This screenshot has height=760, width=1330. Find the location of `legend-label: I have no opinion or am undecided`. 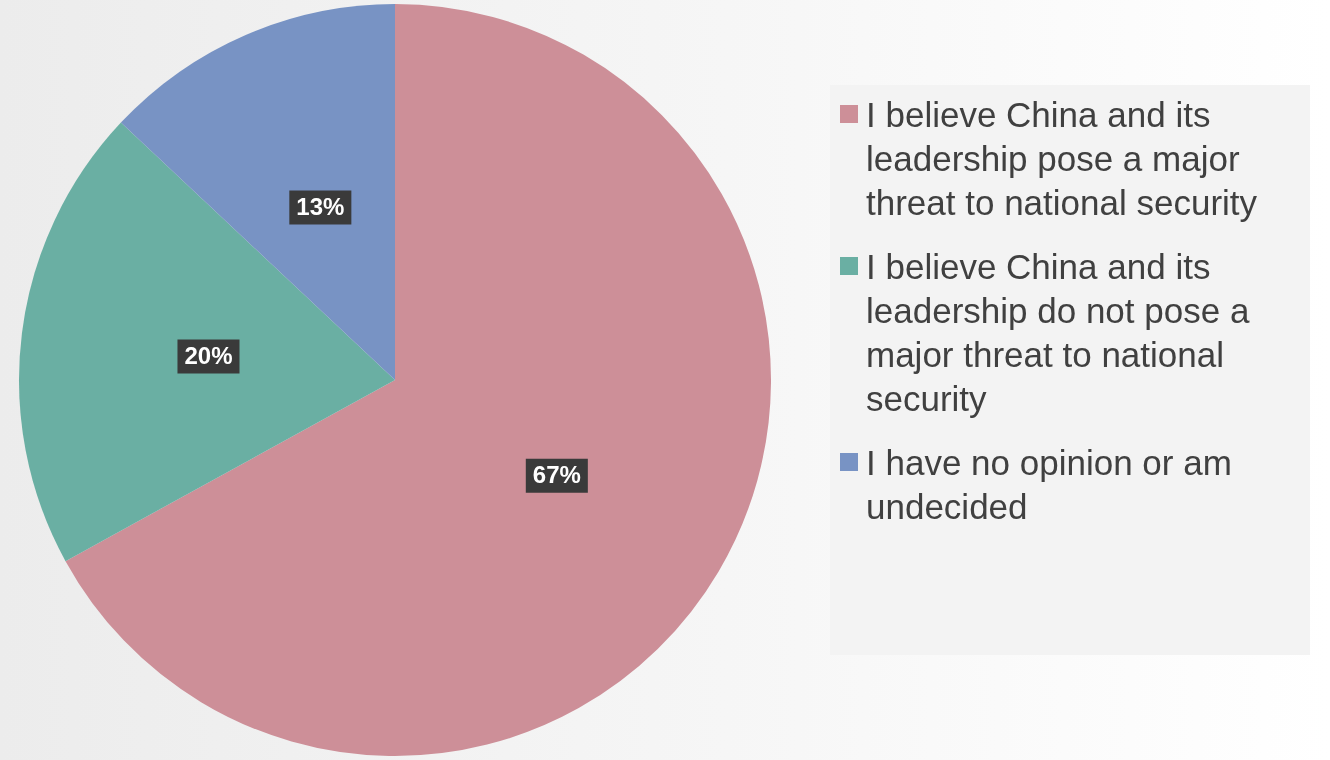

legend-label: I have no opinion or am undecided is located at coordinates (1049, 485).